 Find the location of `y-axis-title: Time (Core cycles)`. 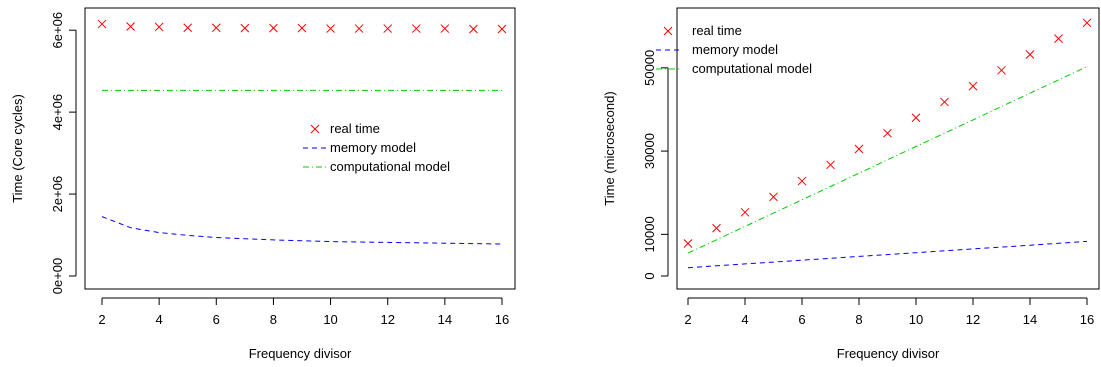

y-axis-title: Time (Core cycles) is located at coordinates (17, 148).